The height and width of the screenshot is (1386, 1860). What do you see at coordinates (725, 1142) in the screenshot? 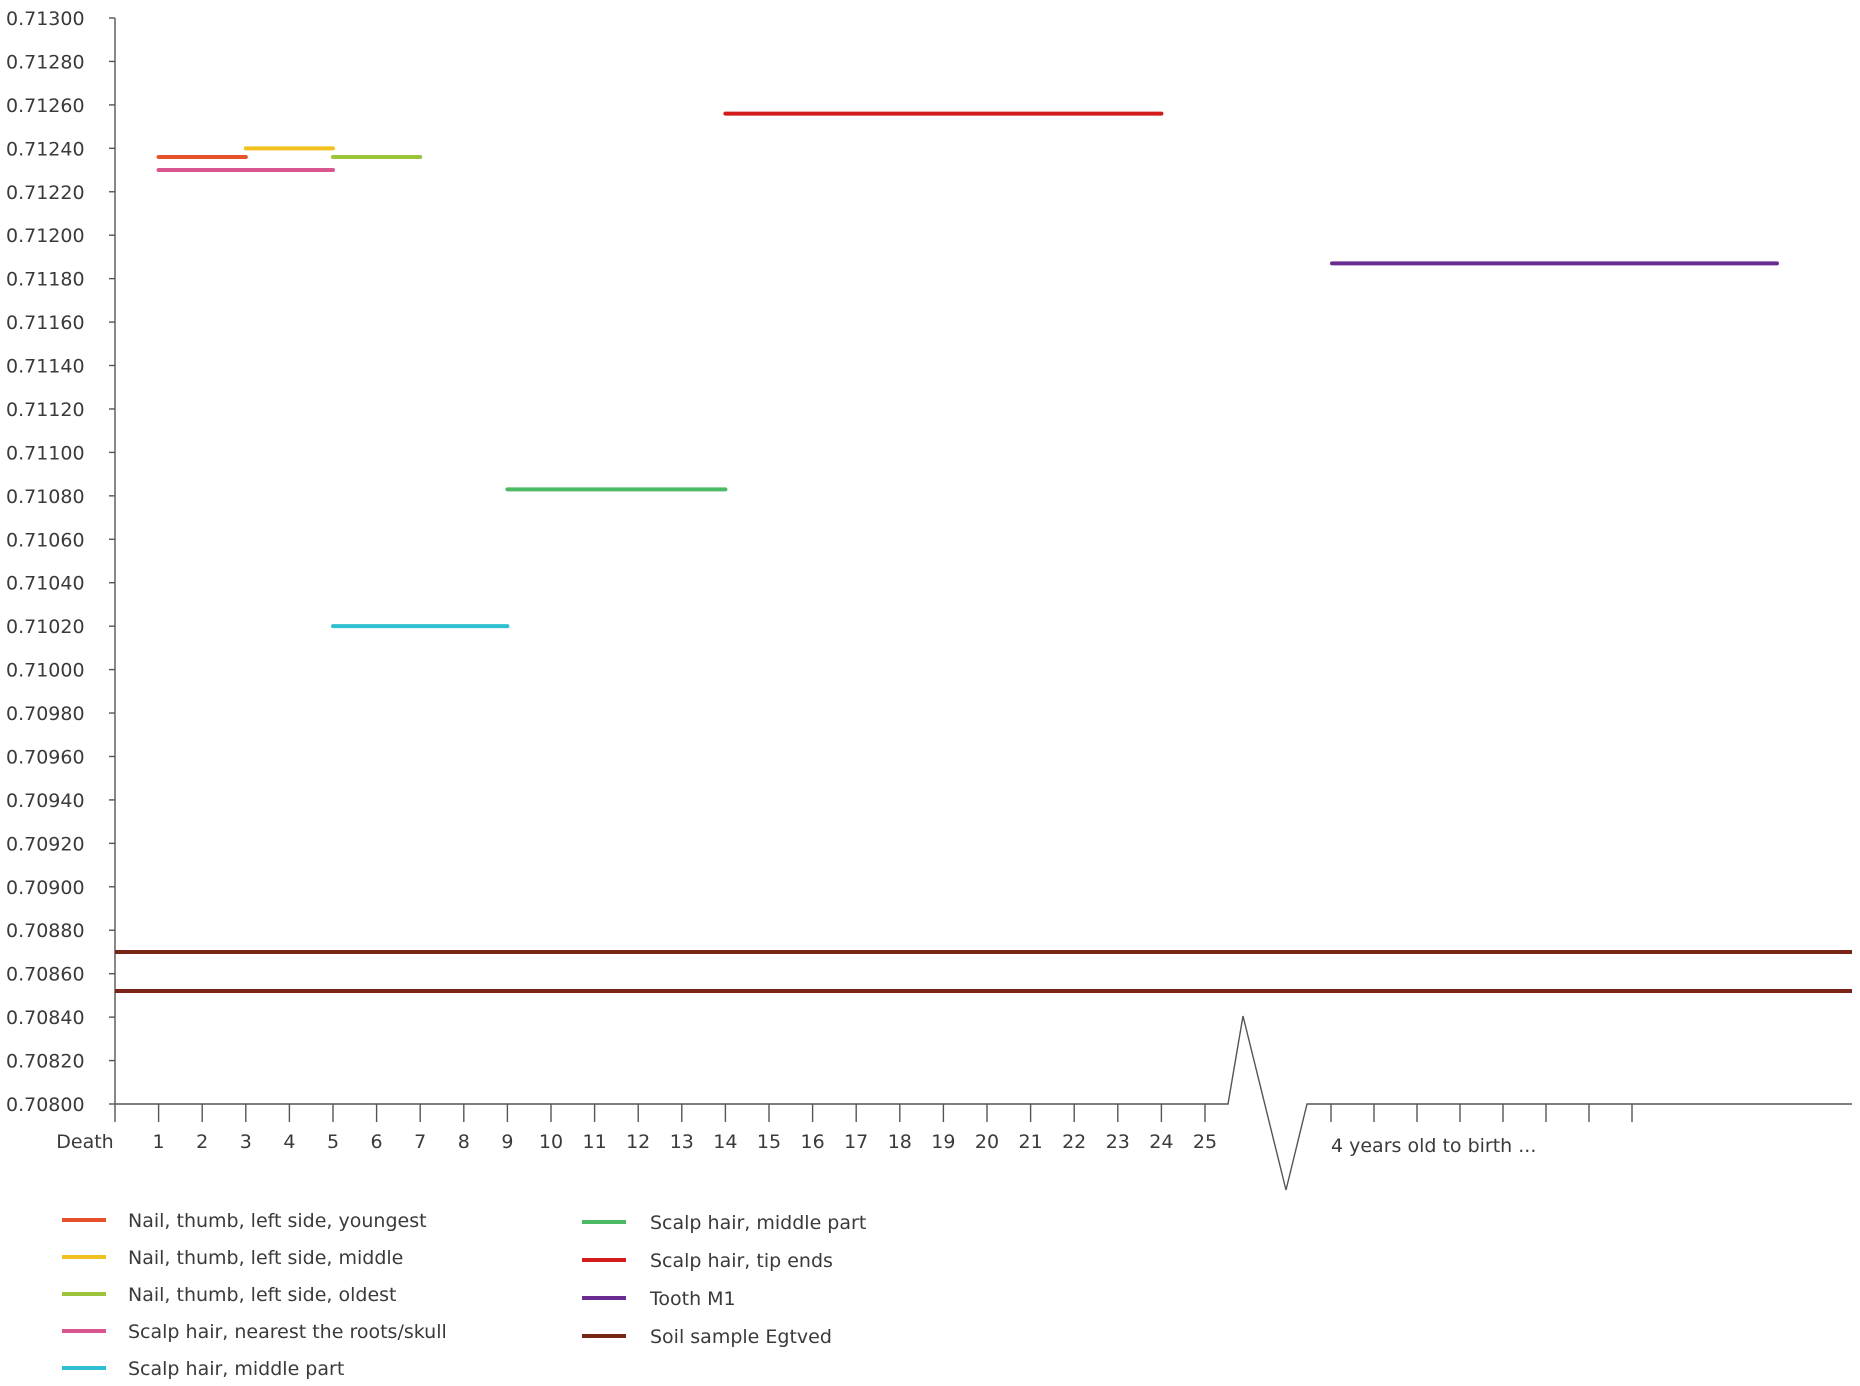
I see `x-tick-label: 14` at bounding box center [725, 1142].